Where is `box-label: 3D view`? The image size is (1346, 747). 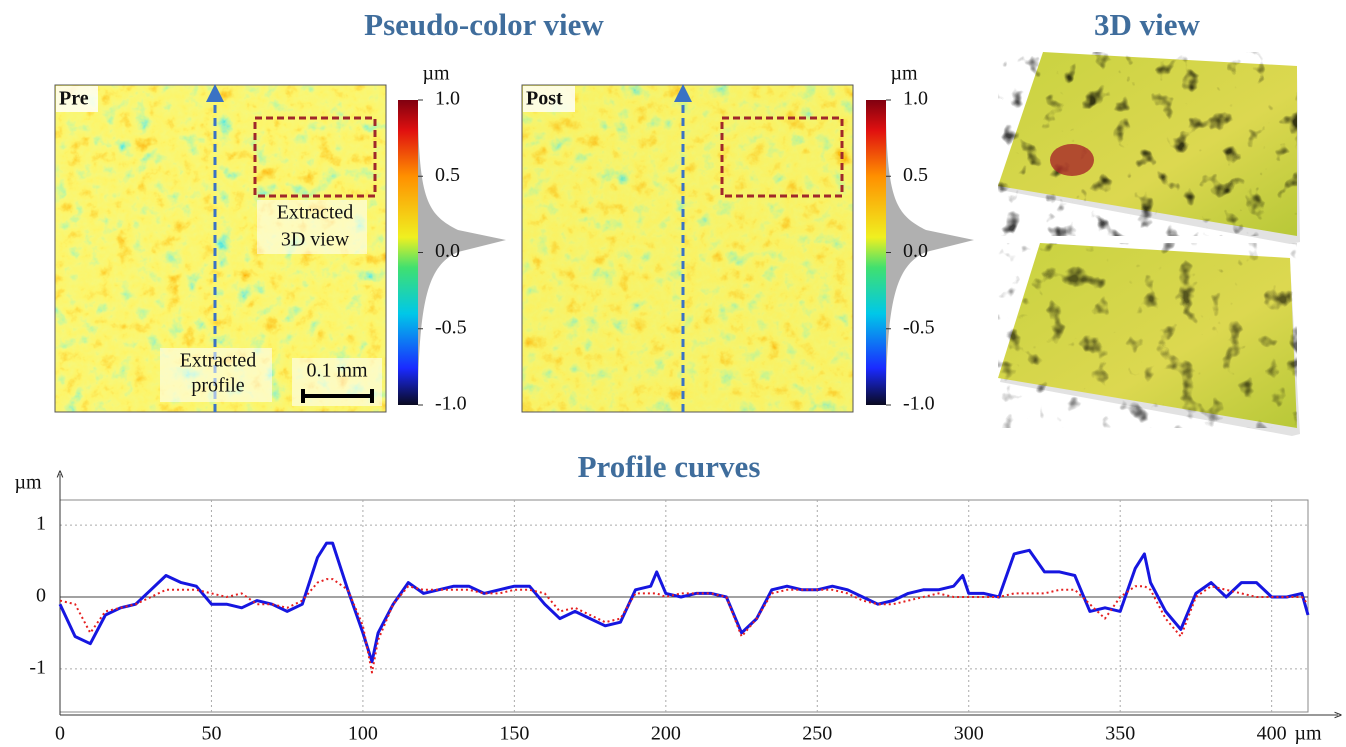
box-label: 3D view is located at coordinates (315, 240).